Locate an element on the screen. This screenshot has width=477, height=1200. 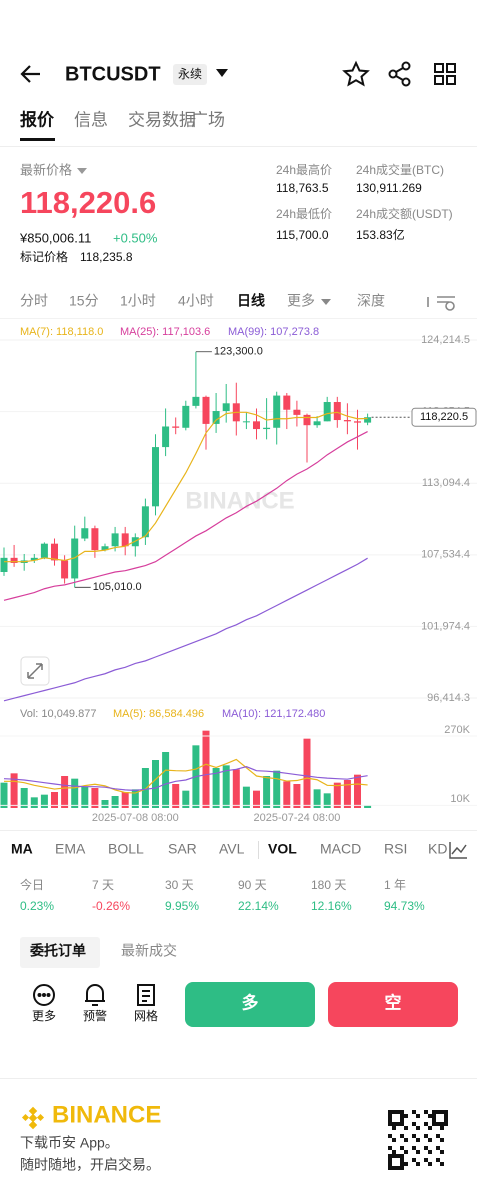
last-price: 118,220.6 is located at coordinates (88, 202).